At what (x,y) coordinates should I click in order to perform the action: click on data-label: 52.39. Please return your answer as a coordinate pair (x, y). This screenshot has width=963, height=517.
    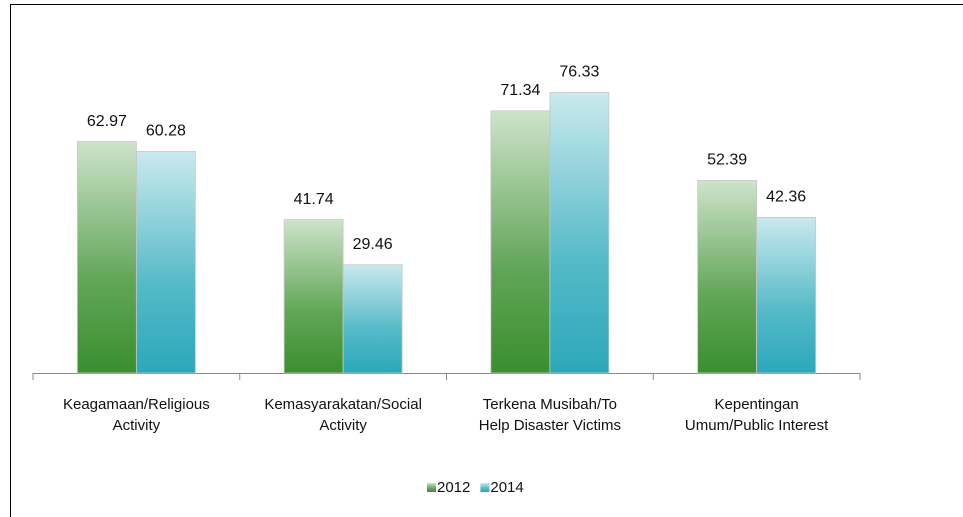
    Looking at the image, I should click on (727, 160).